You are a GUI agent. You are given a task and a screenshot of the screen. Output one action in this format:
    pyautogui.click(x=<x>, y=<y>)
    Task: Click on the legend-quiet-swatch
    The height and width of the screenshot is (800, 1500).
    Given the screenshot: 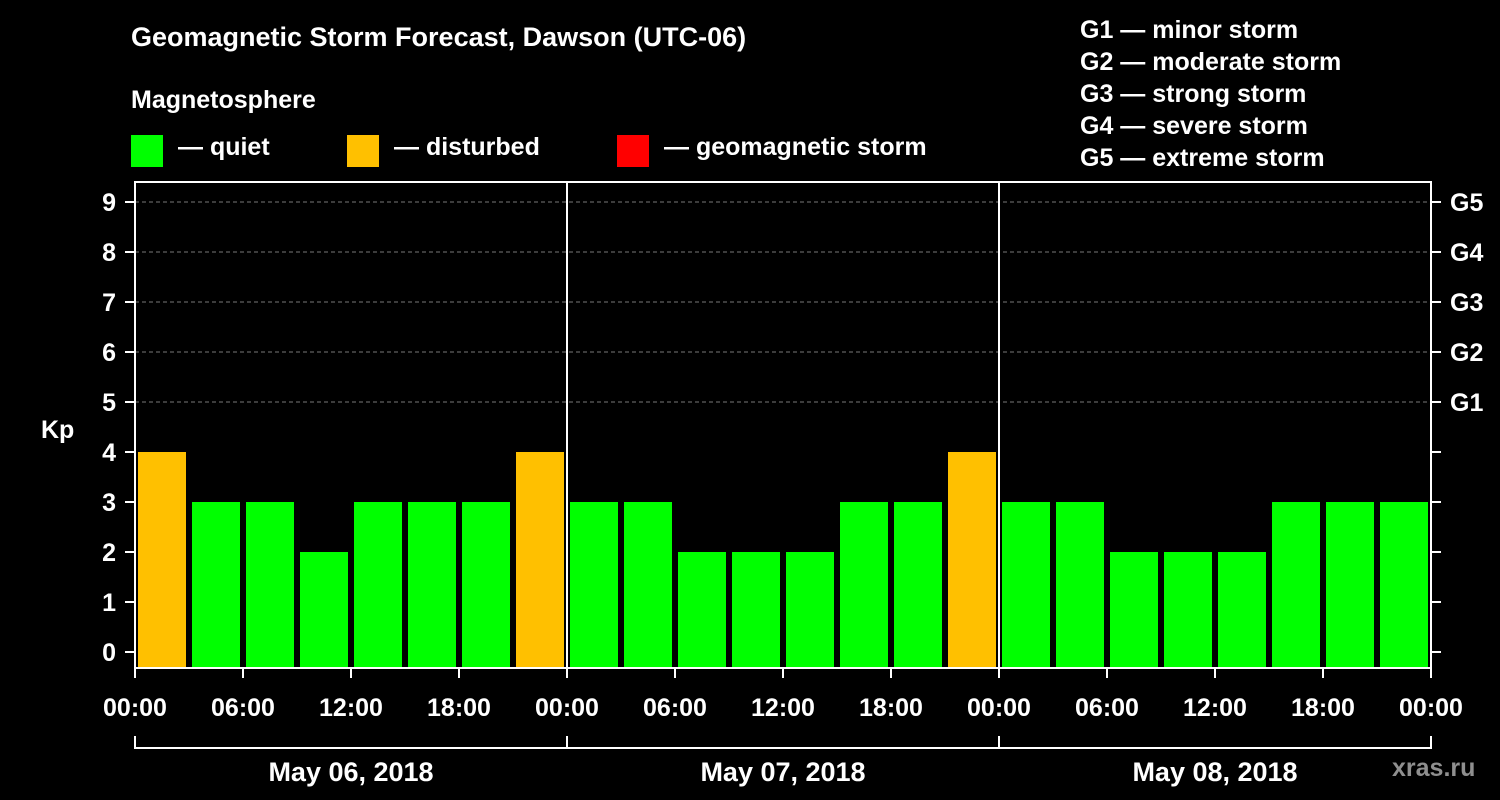 What is the action you would take?
    pyautogui.click(x=147, y=151)
    